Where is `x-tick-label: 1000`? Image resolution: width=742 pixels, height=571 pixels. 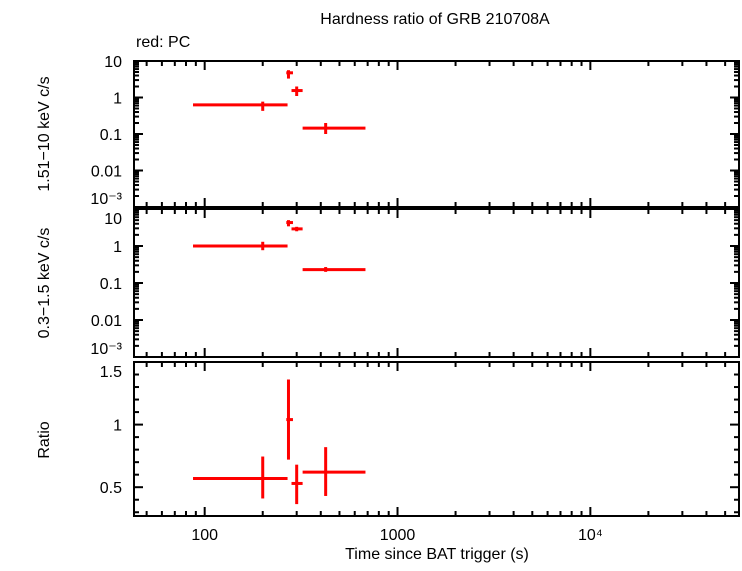 x-tick-label: 1000 is located at coordinates (398, 535).